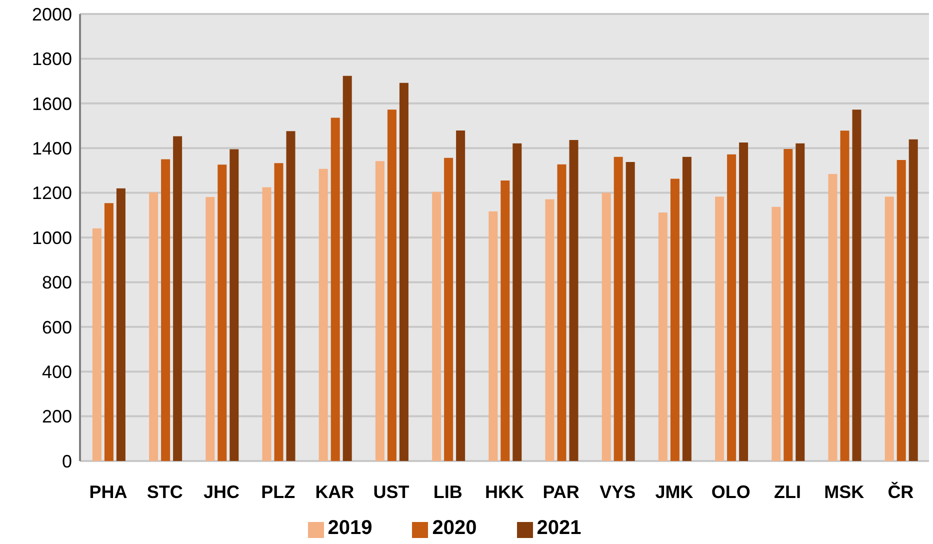  Describe the element at coordinates (674, 492) in the screenshot. I see `x-tick-label: JMK` at that location.